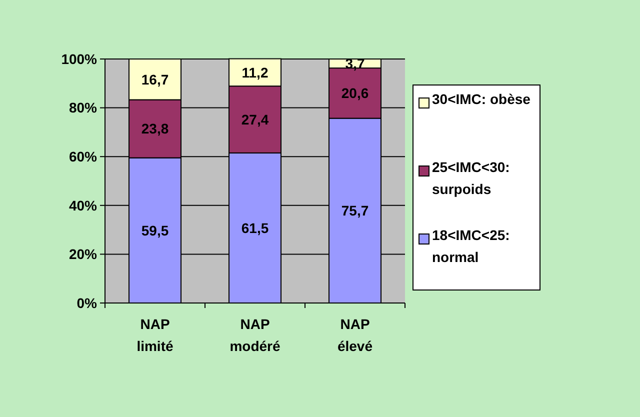 This screenshot has height=417, width=640. What do you see at coordinates (255, 119) in the screenshot?
I see `data-label: 27,4` at bounding box center [255, 119].